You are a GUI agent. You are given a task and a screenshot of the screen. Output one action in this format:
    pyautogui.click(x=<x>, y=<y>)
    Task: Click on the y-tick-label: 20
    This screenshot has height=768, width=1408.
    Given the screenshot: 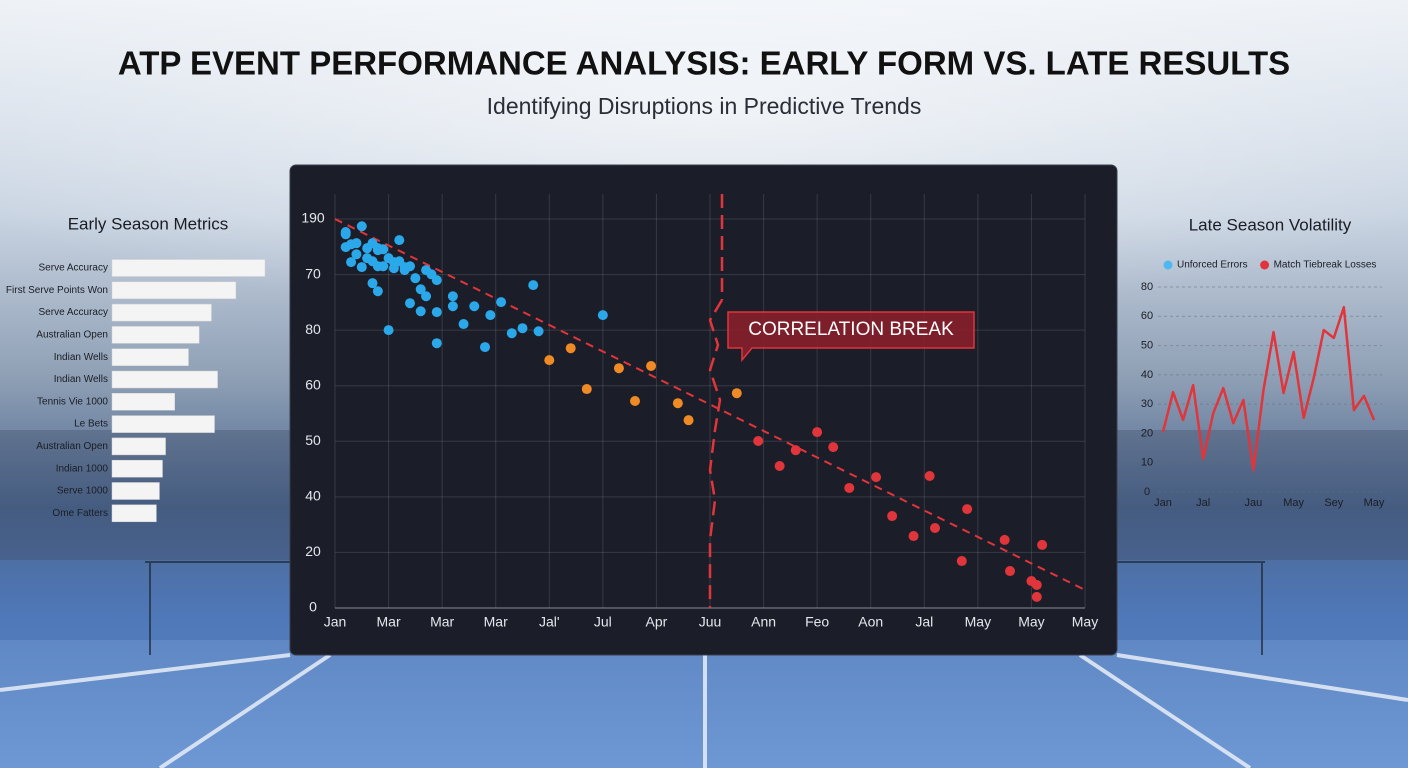 What is the action you would take?
    pyautogui.click(x=1147, y=433)
    